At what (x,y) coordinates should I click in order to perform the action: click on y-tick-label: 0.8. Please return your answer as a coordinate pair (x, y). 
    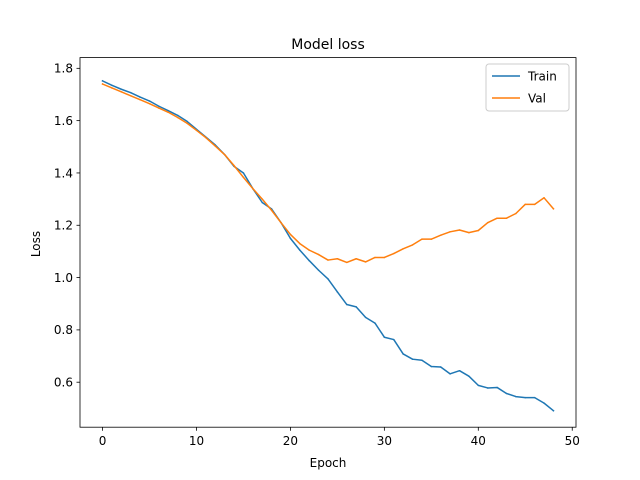
    Looking at the image, I should click on (63, 330).